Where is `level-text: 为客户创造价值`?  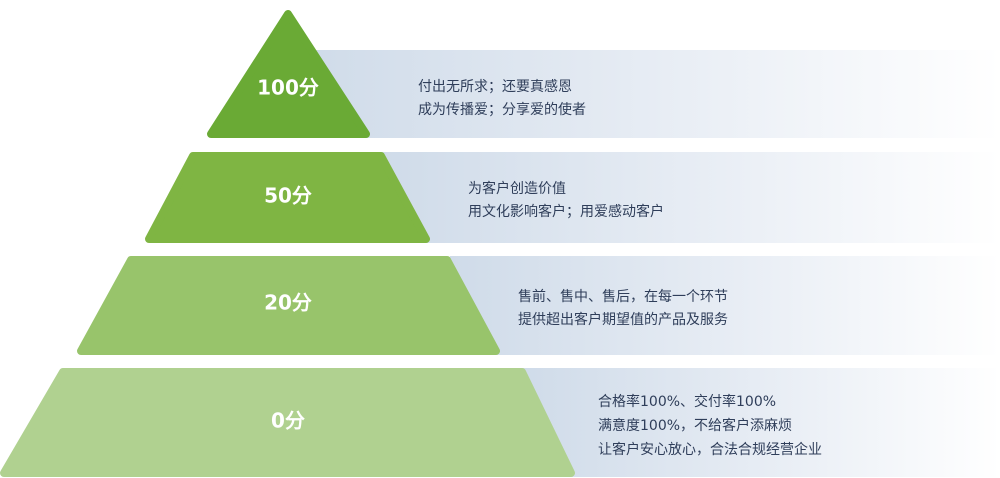 level-text: 为客户创造价值 is located at coordinates (517, 188).